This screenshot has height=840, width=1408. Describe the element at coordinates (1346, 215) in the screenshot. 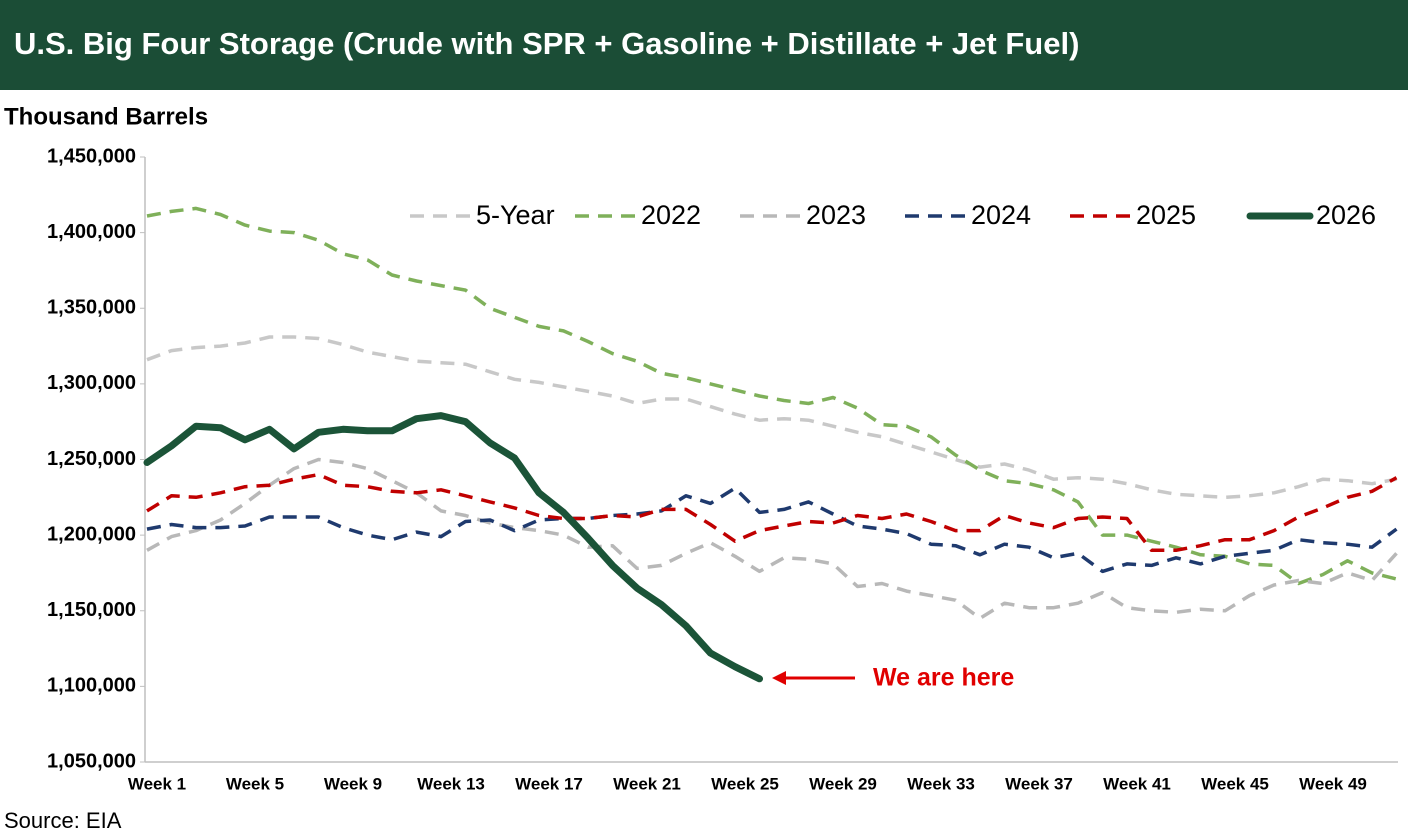

I see `legend-label: 2026` at that location.